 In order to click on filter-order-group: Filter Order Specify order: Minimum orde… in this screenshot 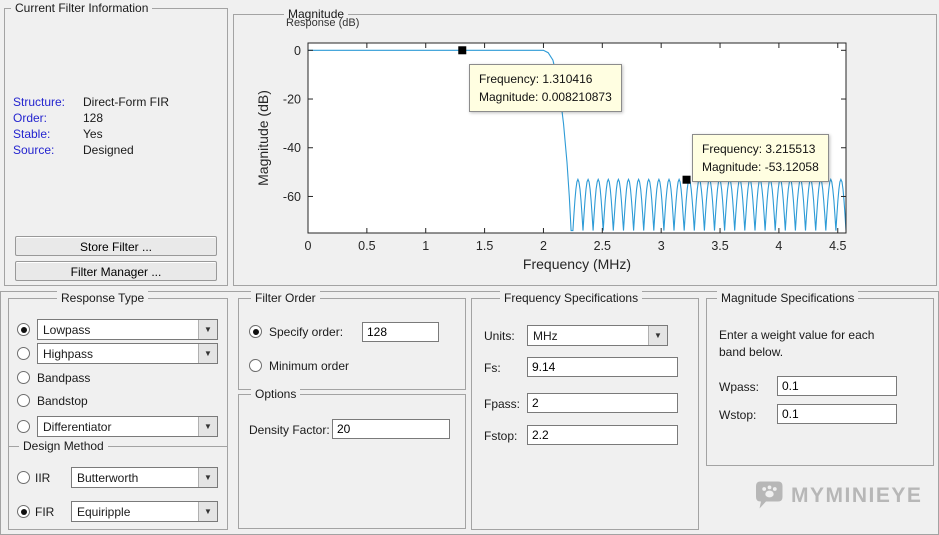, I will do `click(352, 340)`.